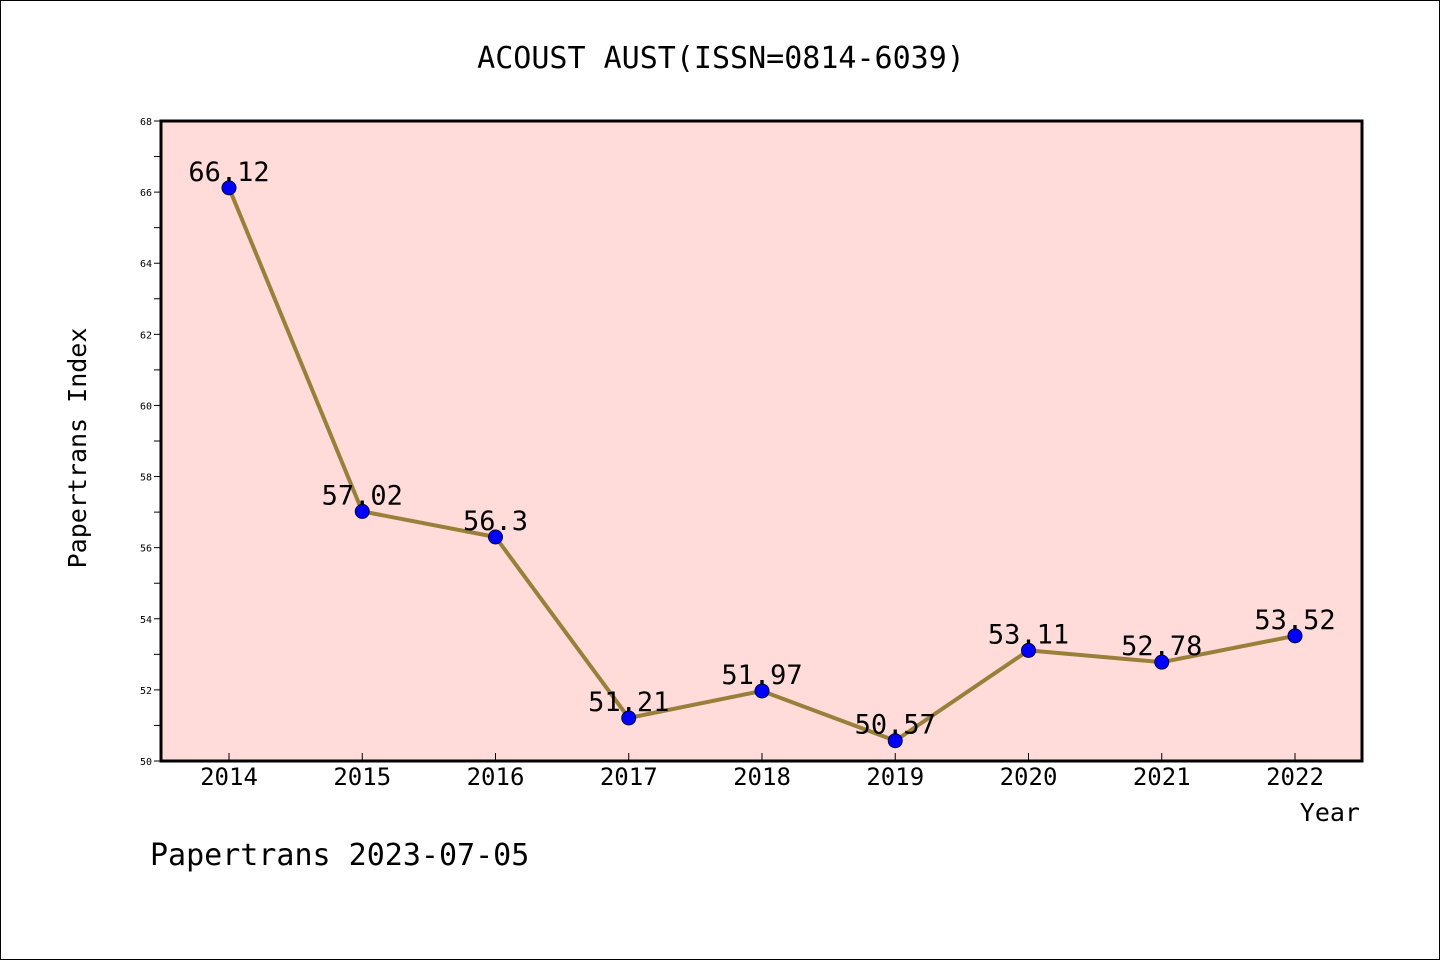  I want to click on y-axis: 50 52 54 56 58 60 62 64 66 68, so click(150, 442).